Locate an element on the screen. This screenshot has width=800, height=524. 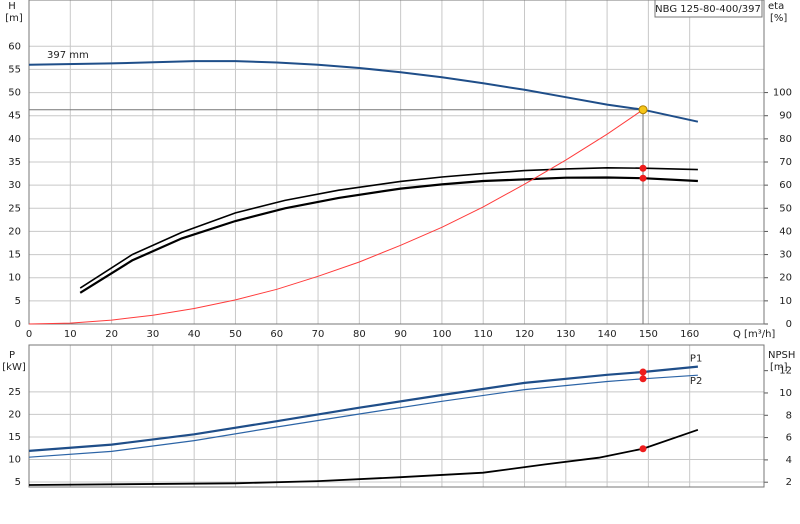
y2-tick-label: 20 is located at coordinates (785, 278).